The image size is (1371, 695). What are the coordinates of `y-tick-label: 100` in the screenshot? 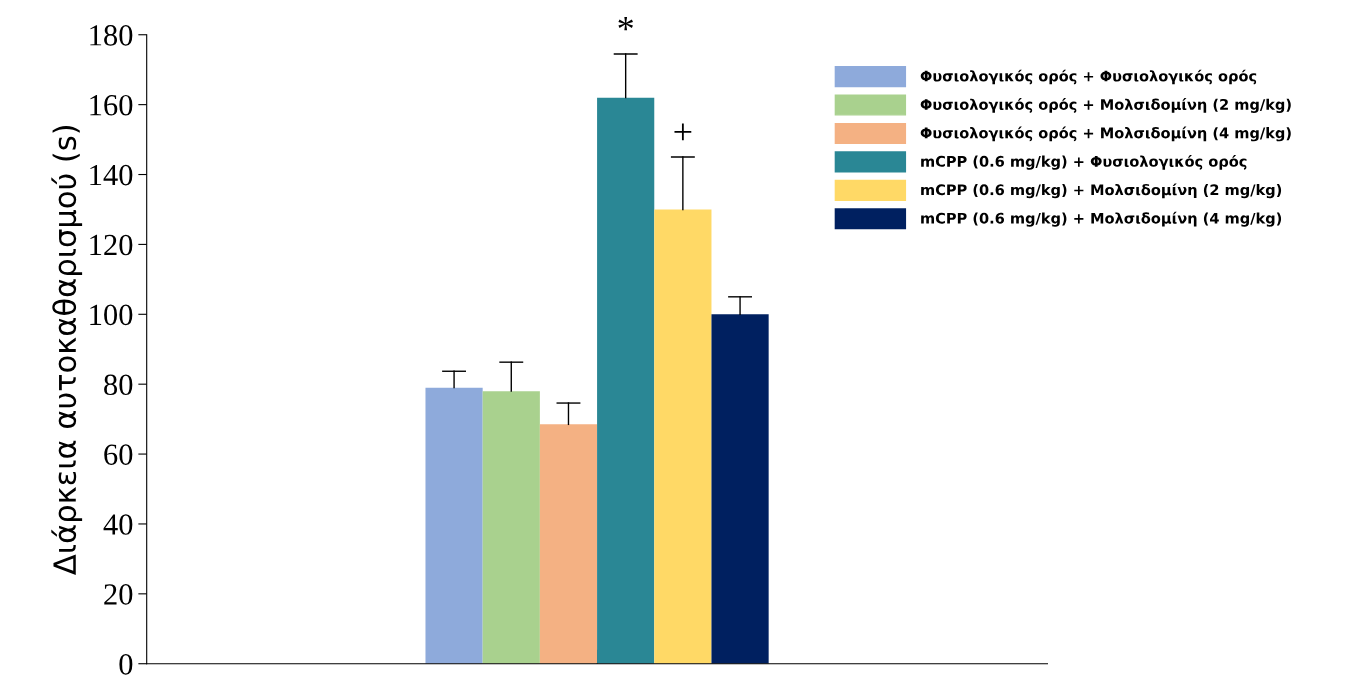 It's located at (111, 315).